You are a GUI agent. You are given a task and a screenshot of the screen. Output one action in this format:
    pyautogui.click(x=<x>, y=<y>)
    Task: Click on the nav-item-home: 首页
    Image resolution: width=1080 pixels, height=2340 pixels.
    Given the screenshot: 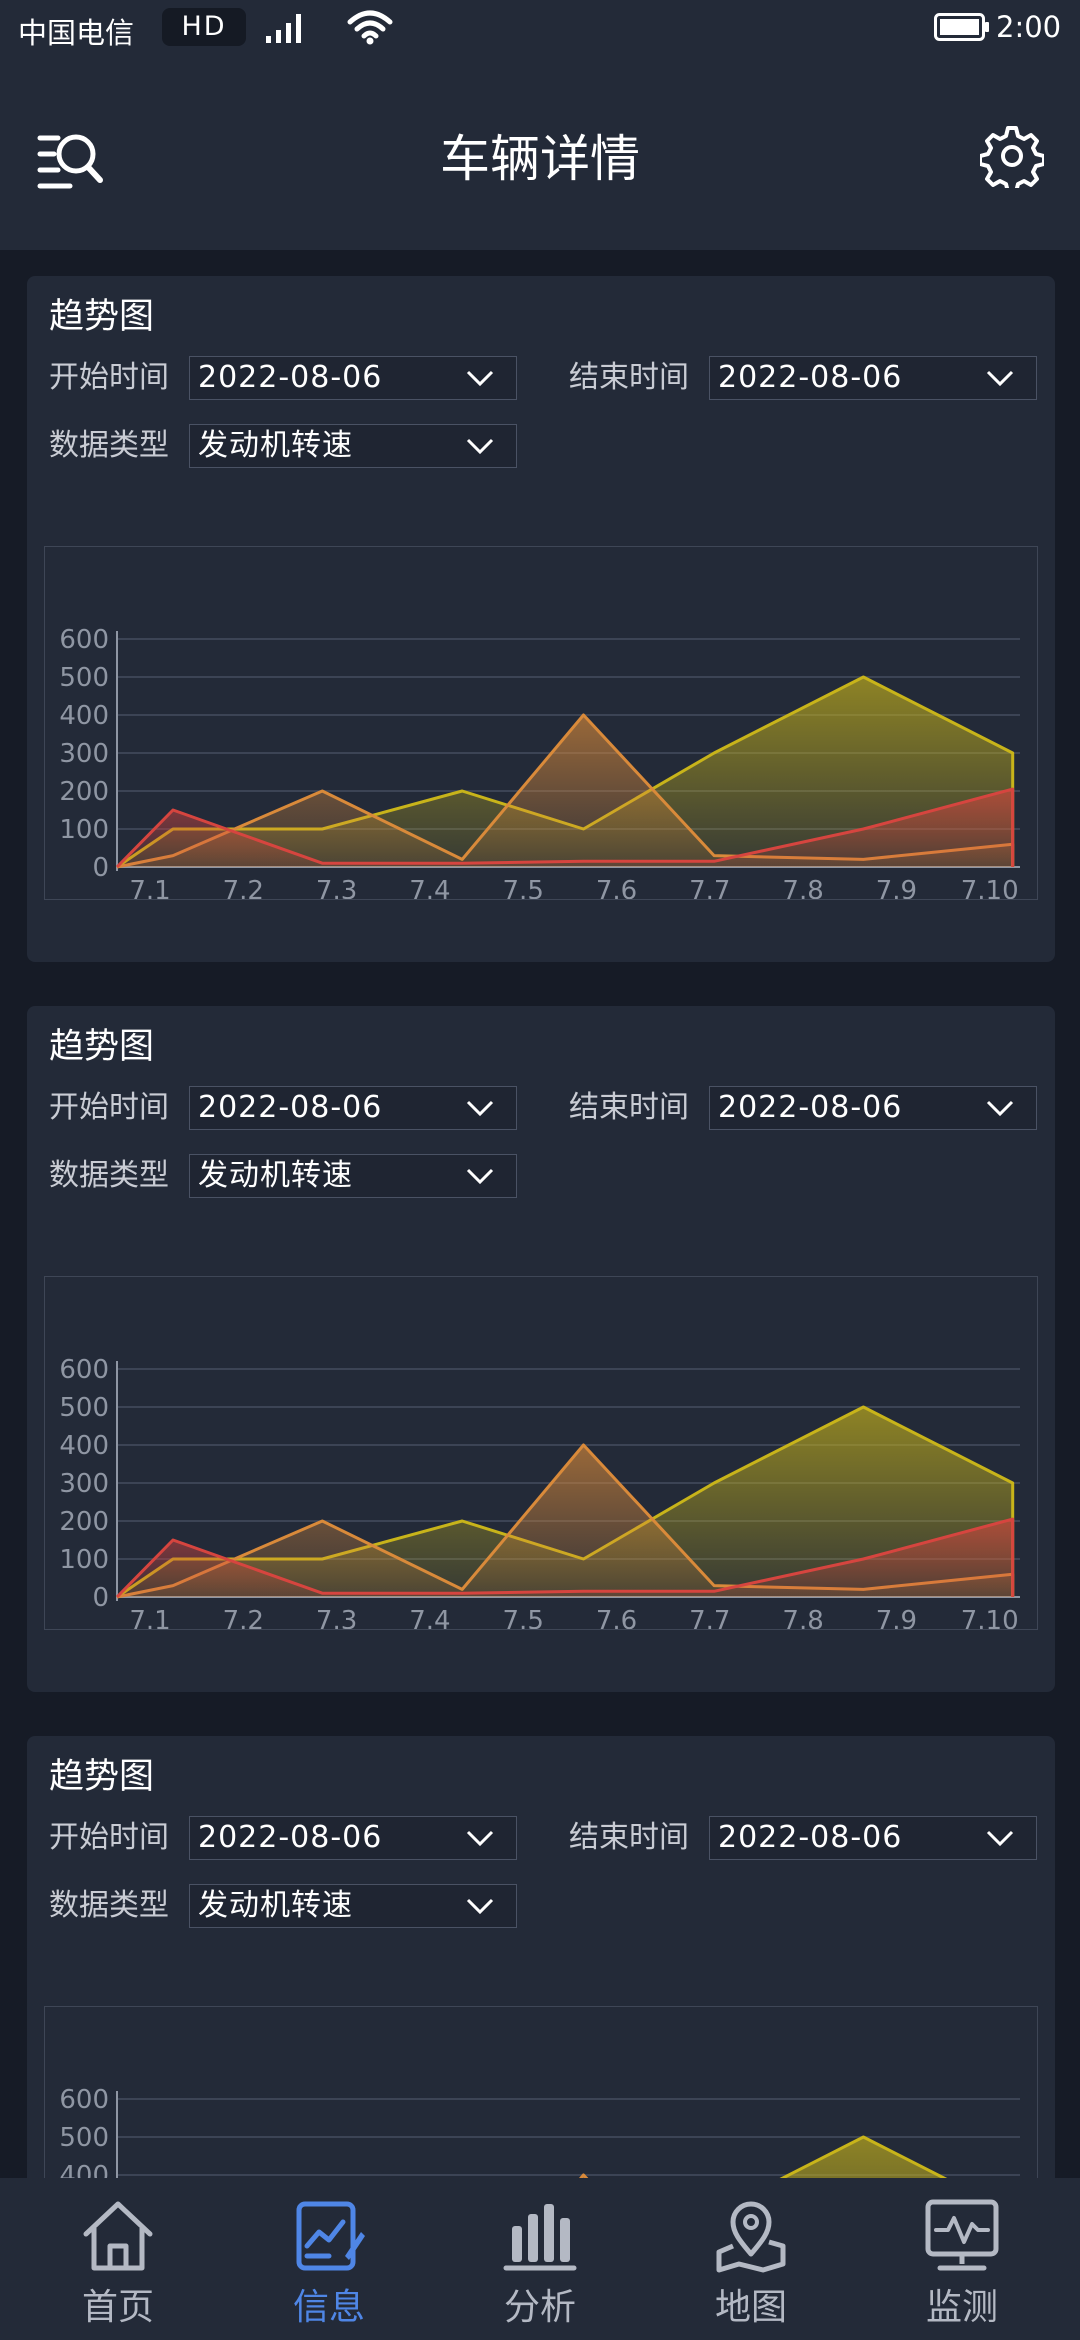 What is the action you would take?
    pyautogui.click(x=118, y=2259)
    